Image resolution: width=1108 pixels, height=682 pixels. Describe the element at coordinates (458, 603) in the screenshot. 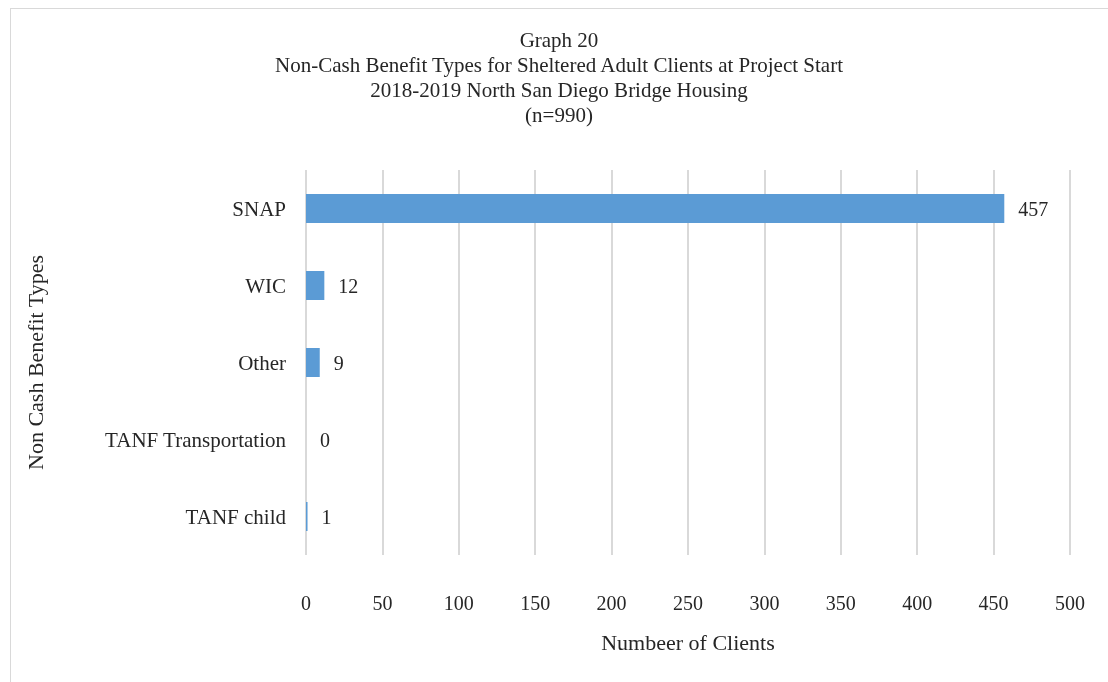

I see `x-tick-label: 100` at that location.